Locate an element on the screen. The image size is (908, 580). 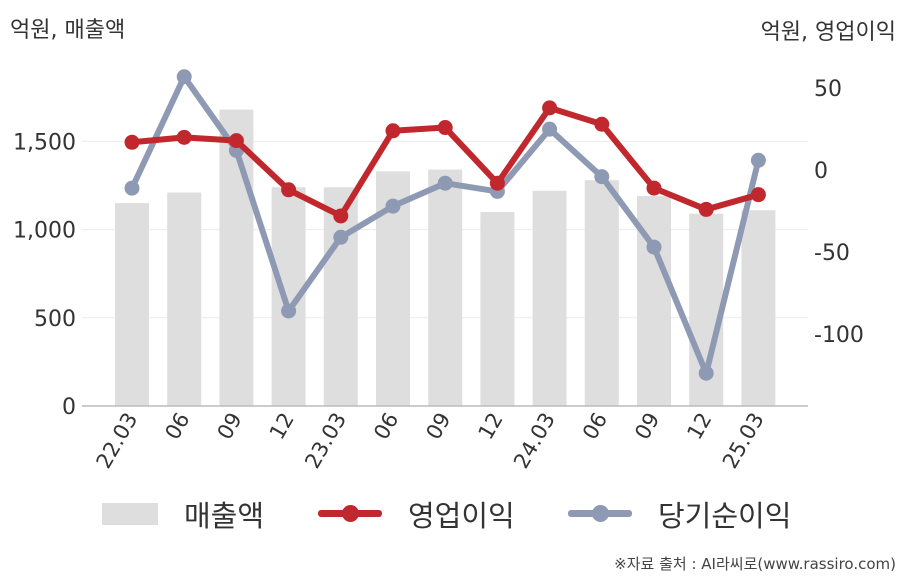
left-axis-tick-label: 1,000 is located at coordinates (44, 231).